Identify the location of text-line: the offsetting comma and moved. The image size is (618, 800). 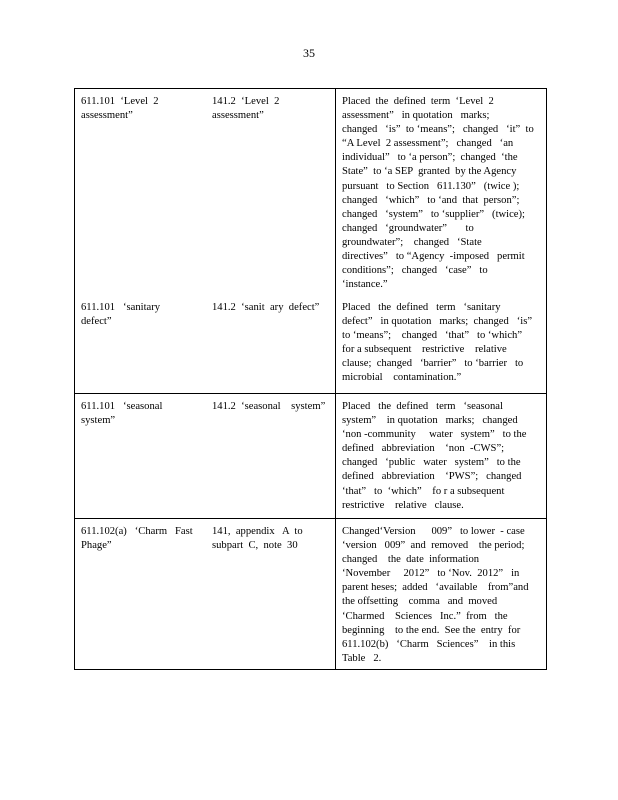
(420, 602).